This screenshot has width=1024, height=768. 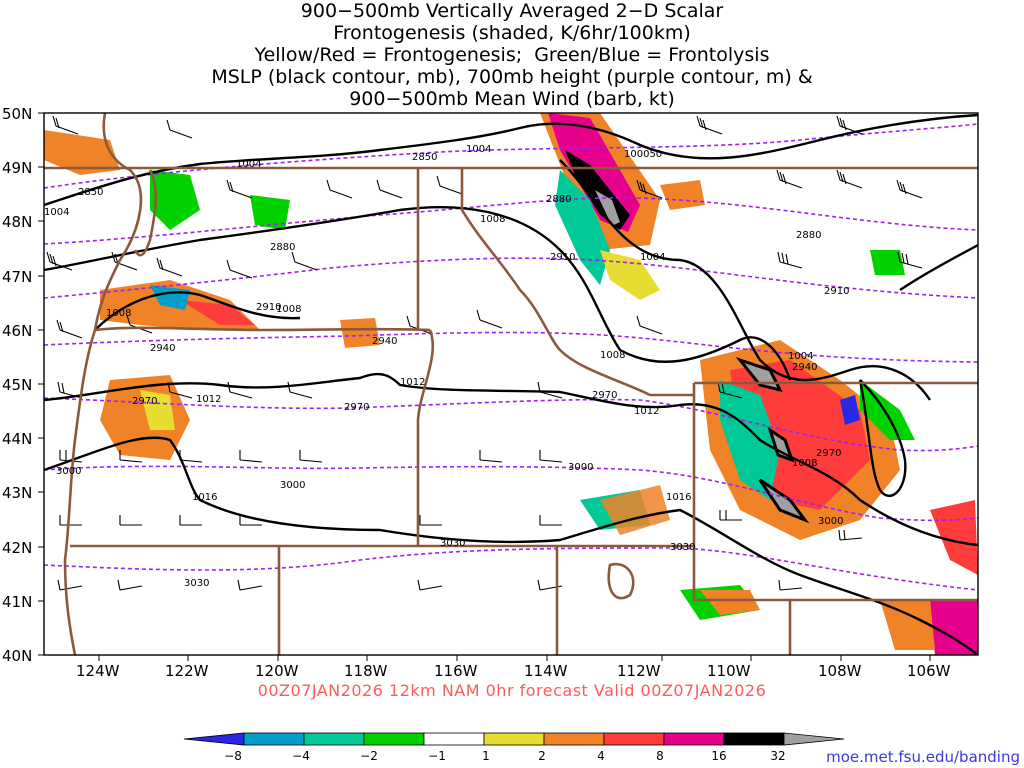 What do you see at coordinates (17, 656) in the screenshot?
I see `lat-label-40n: 40N` at bounding box center [17, 656].